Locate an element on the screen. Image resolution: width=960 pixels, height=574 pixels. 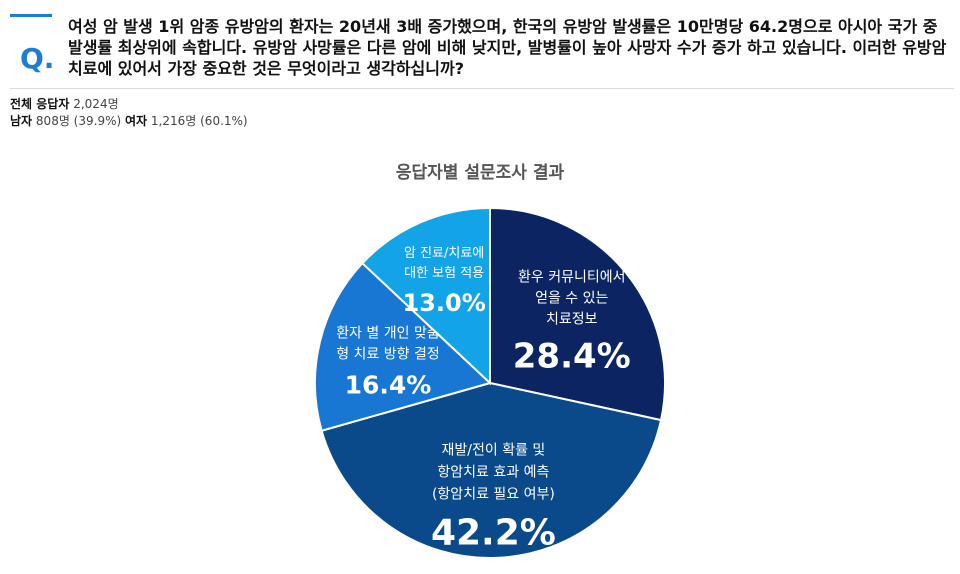
divider is located at coordinates (482, 88).